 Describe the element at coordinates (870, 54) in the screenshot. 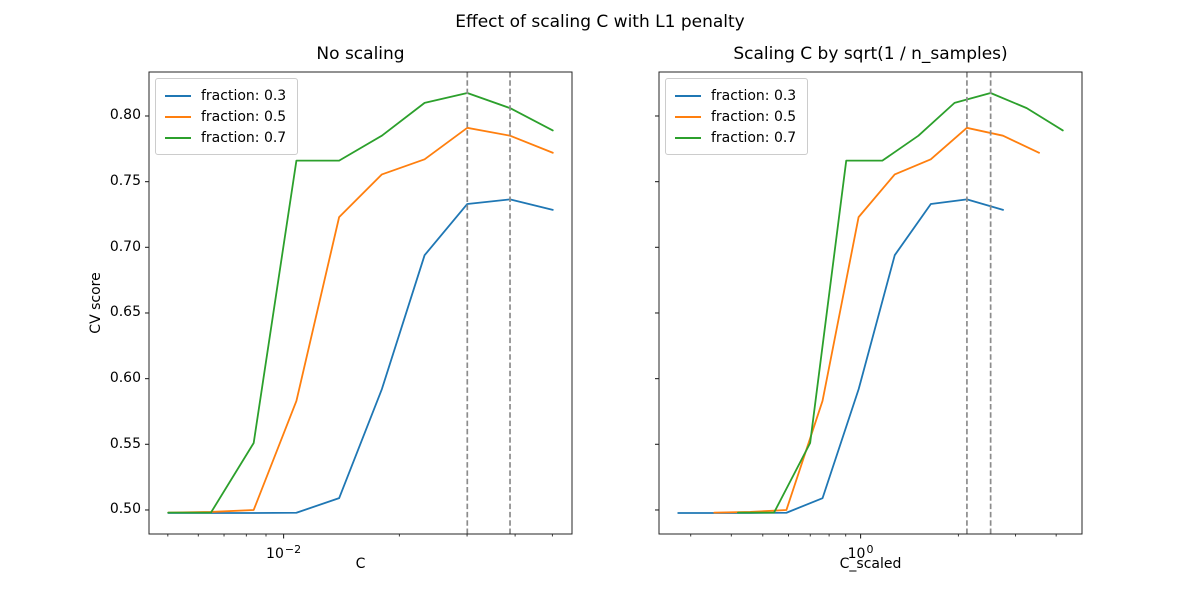

I see `right-plot-title: Scaling C by sqrt(1 / n_samples)` at that location.